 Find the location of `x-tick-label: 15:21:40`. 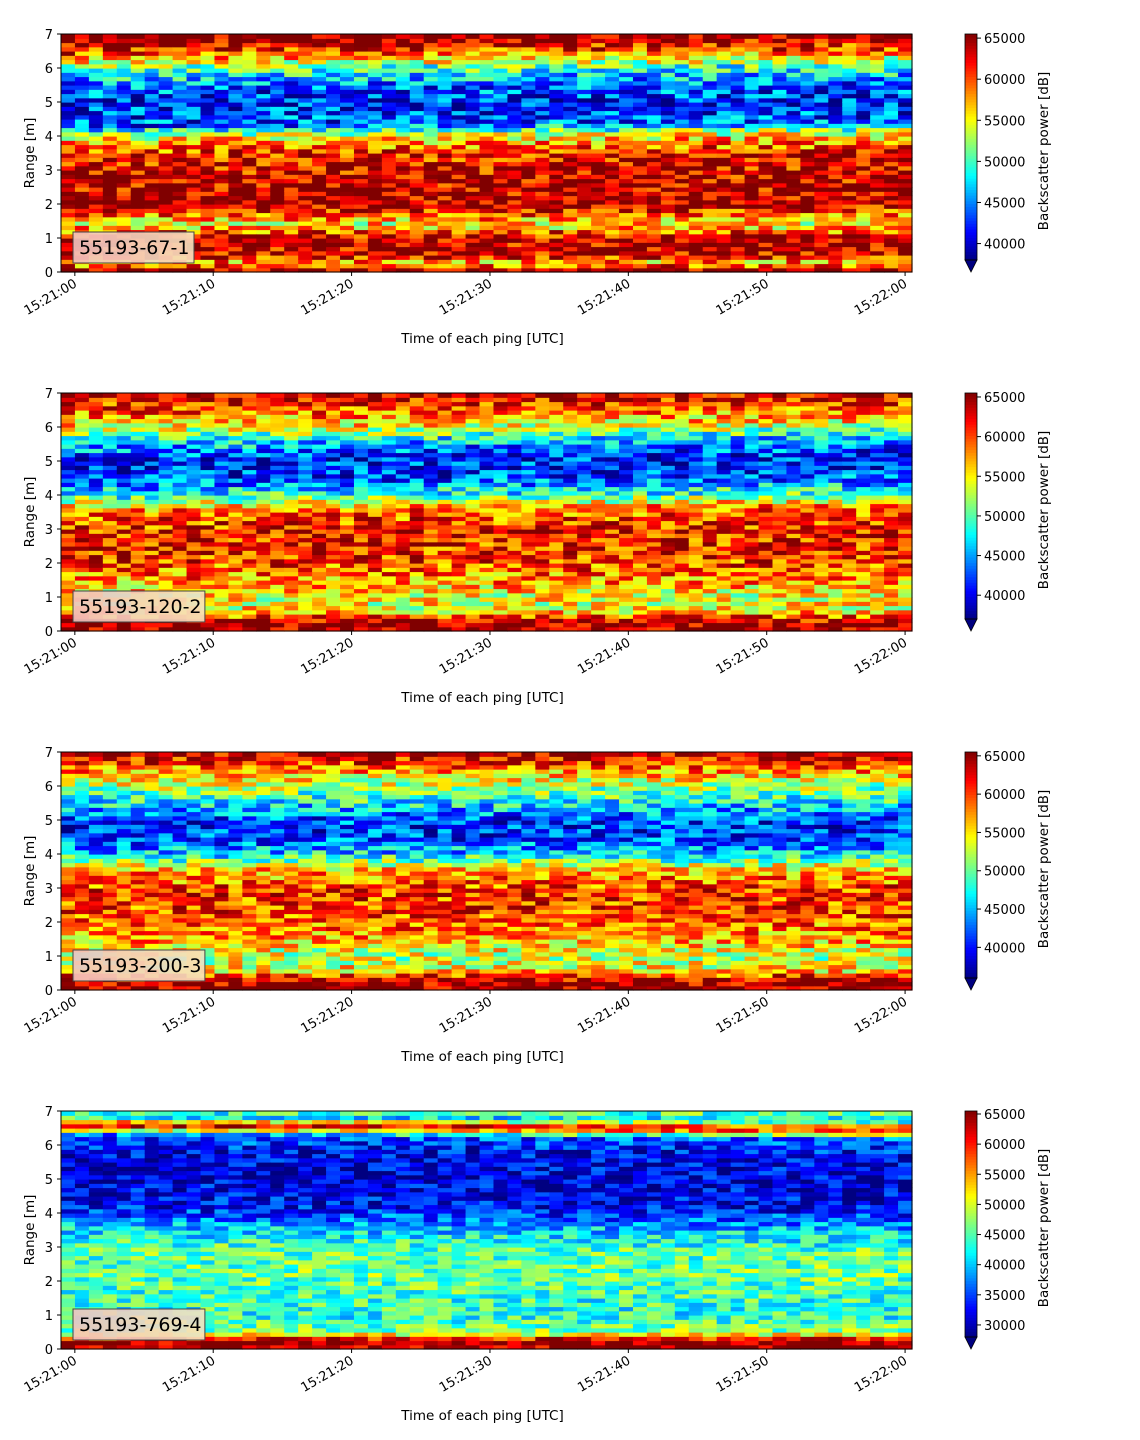

x-tick-label: 15:21:40 is located at coordinates (604, 297).